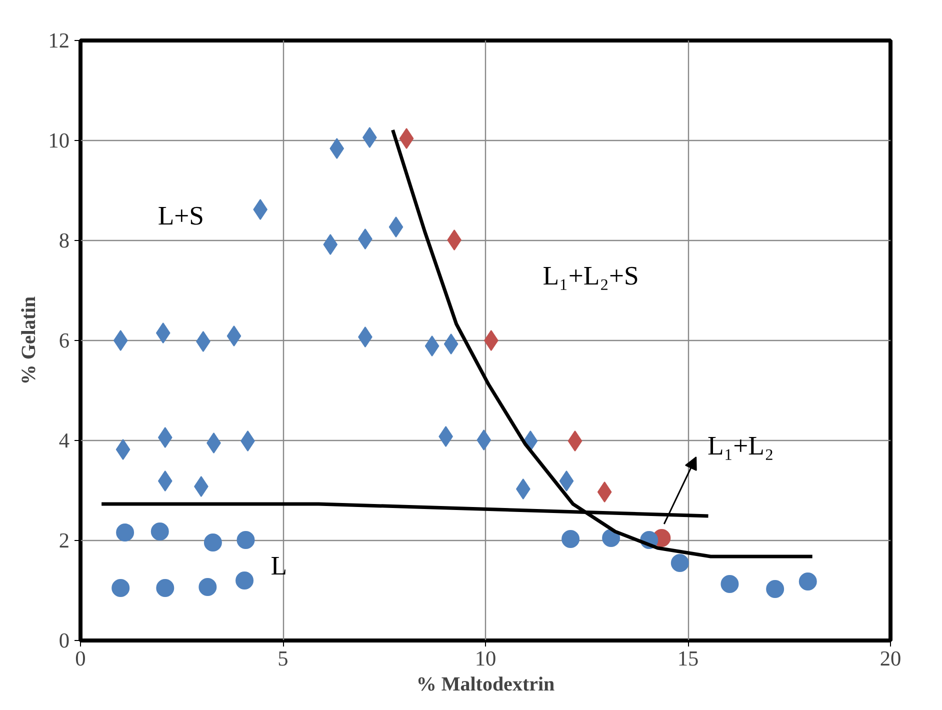 Image resolution: width=942 pixels, height=710 pixels. What do you see at coordinates (590, 275) in the screenshot?
I see `annotation: L₁+L₂+S` at bounding box center [590, 275].